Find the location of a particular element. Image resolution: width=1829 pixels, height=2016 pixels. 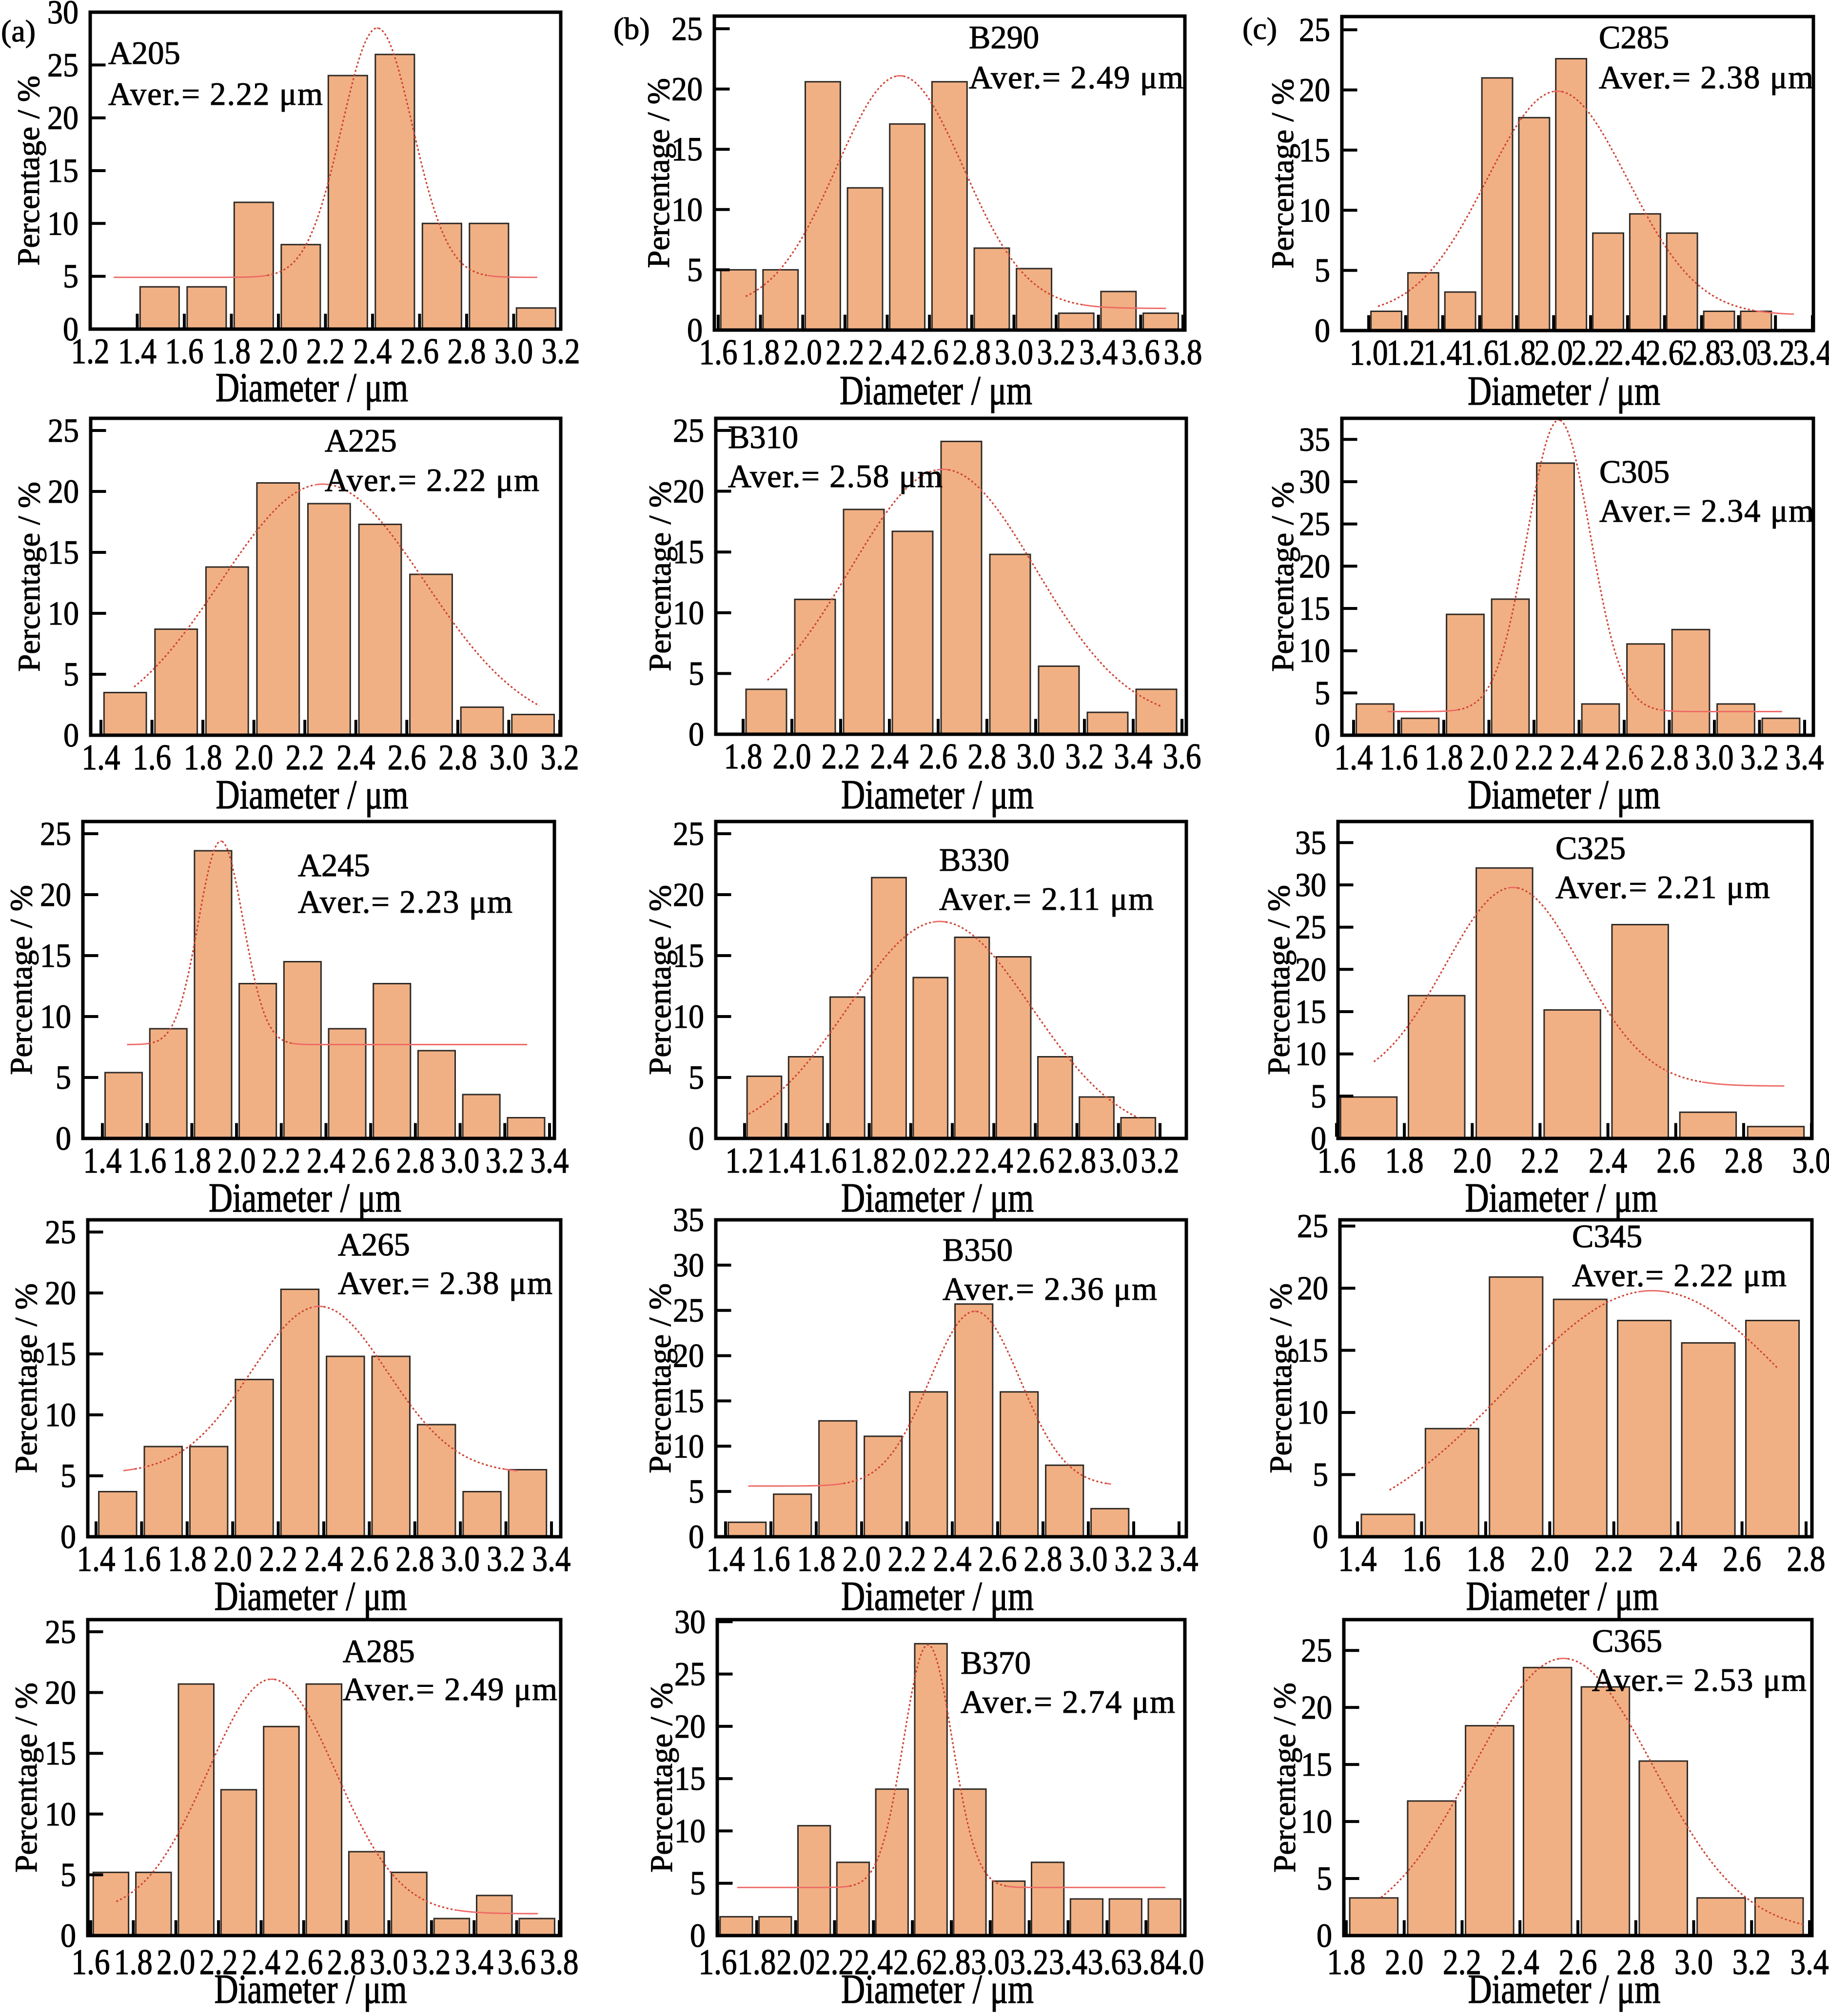

svg-text: Aver.= 2.23 μm is located at coordinates (405, 902).